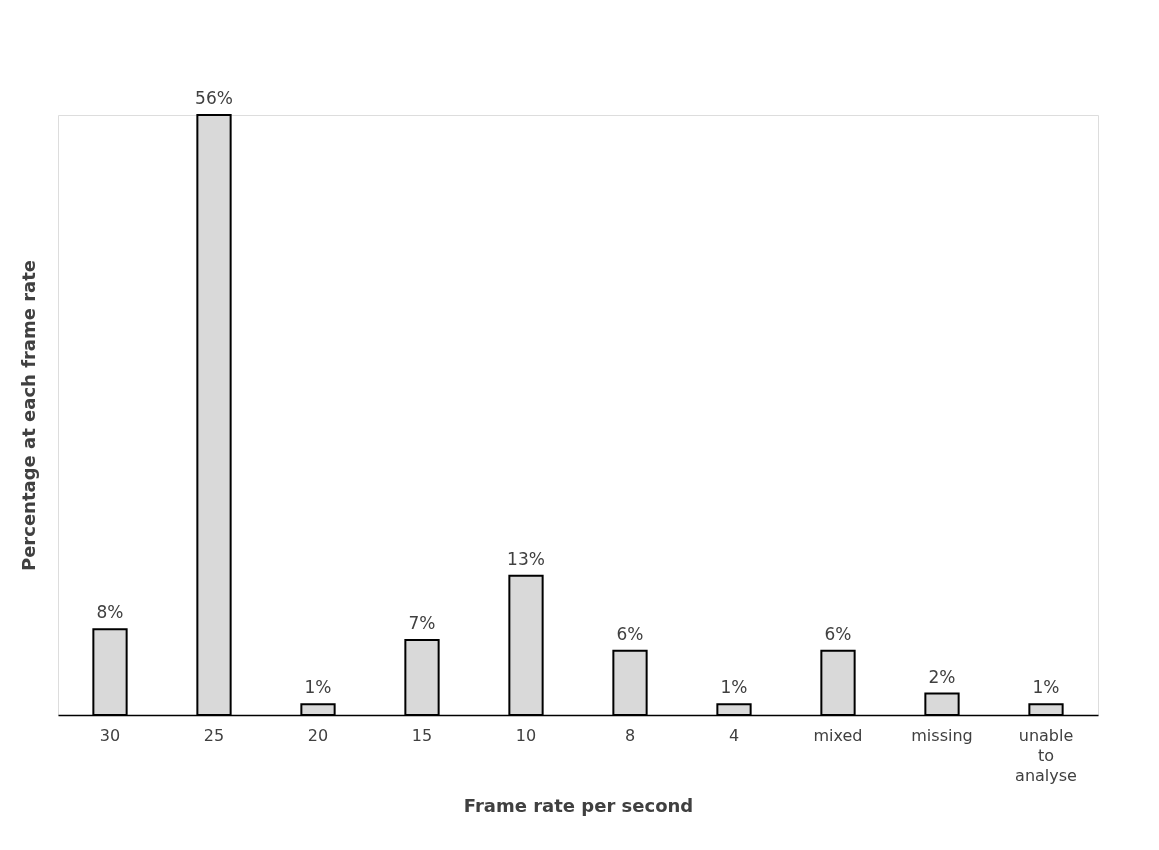 This screenshot has height=850, width=1159. What do you see at coordinates (838, 735) in the screenshot?
I see `x-tick-label: mixed` at bounding box center [838, 735].